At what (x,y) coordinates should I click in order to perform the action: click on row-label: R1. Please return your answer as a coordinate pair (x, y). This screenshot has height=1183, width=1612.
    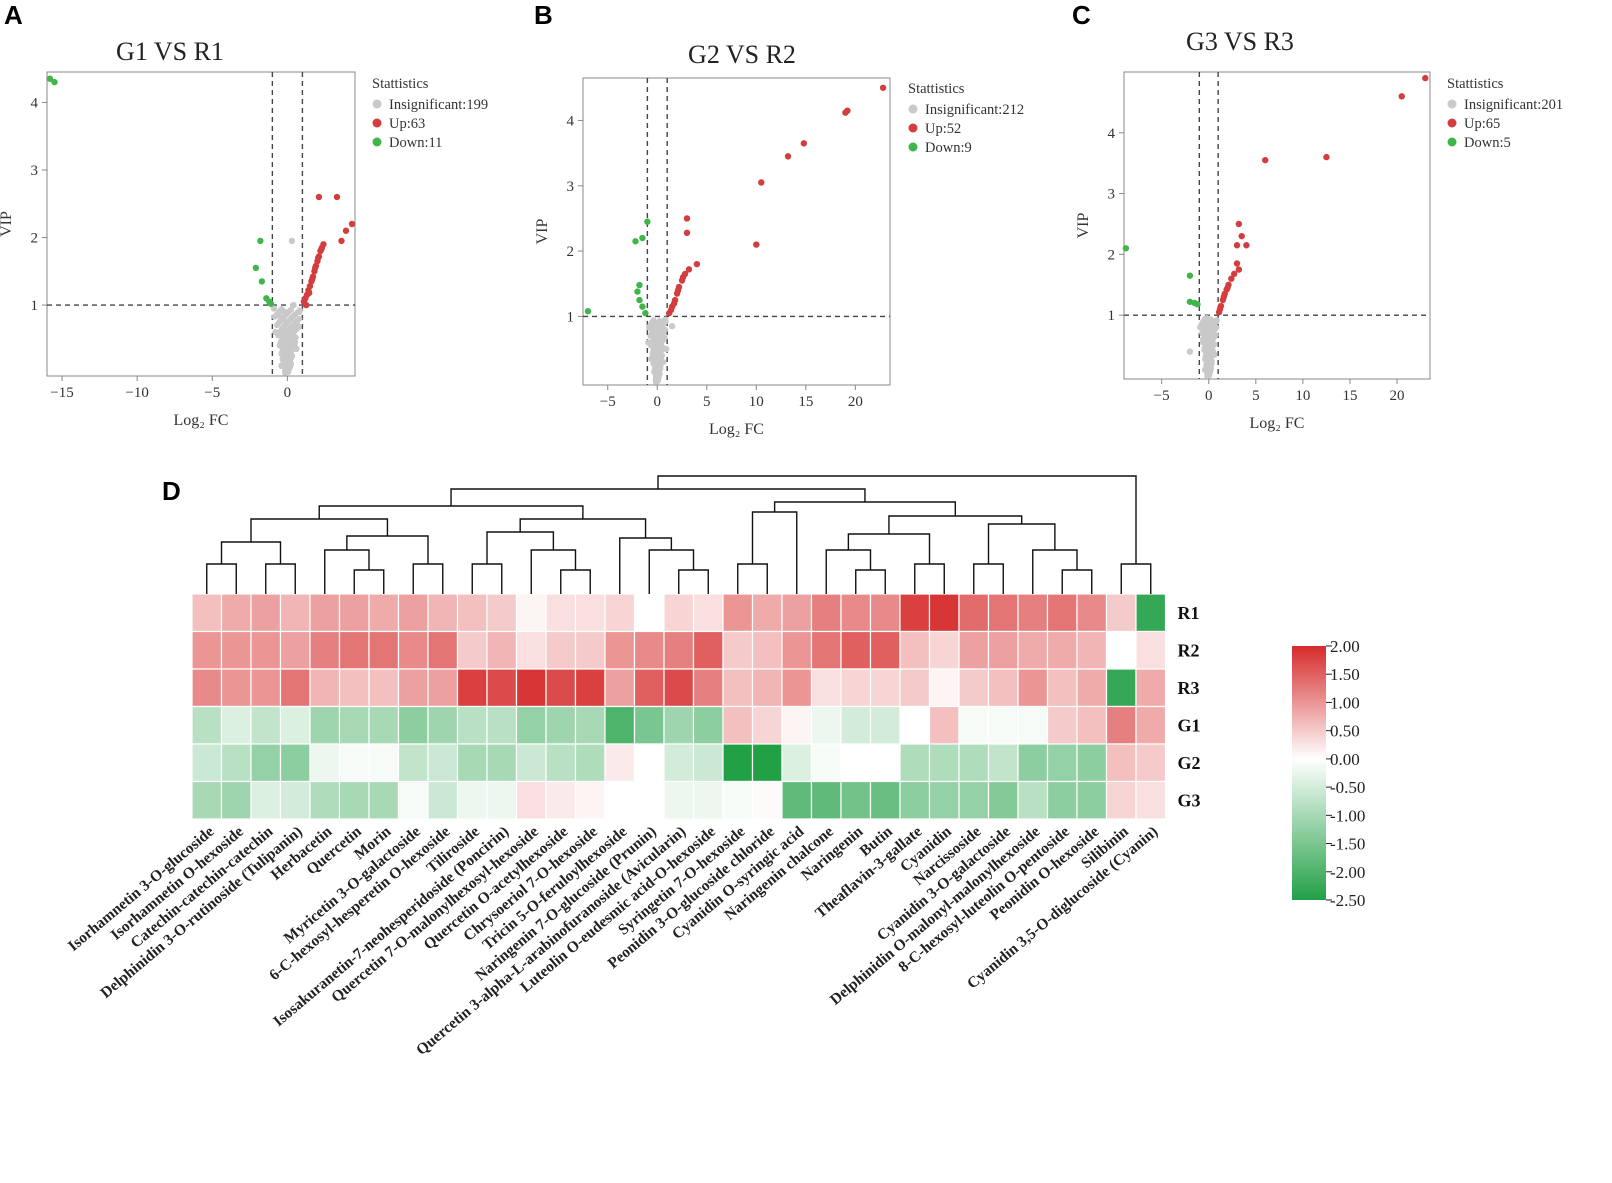
    Looking at the image, I should click on (1189, 613).